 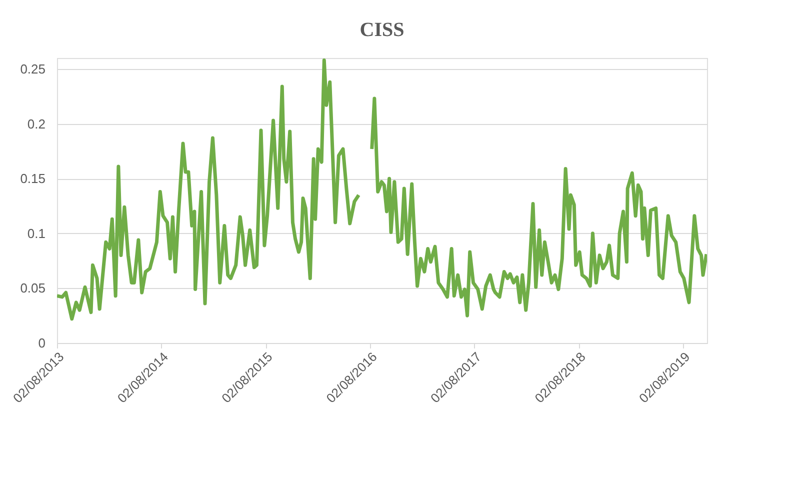 What do you see at coordinates (36, 233) in the screenshot?
I see `y-tick-label: 0.1` at bounding box center [36, 233].